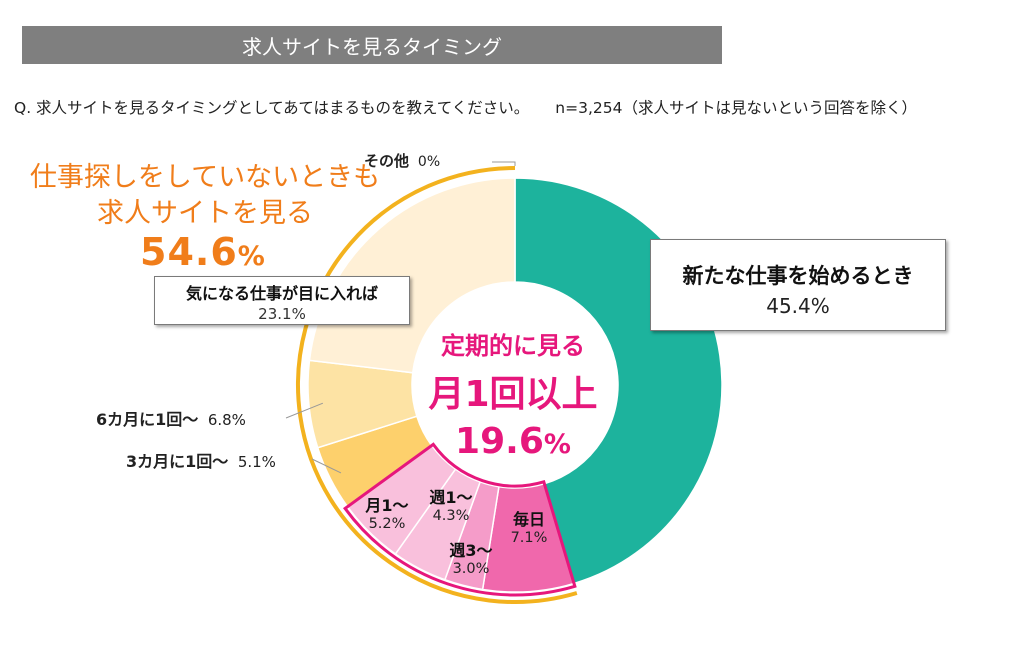 The height and width of the screenshot is (666, 1024). Describe the element at coordinates (205, 196) in the screenshot. I see `not-job-hunting-callout: 仕事探しをしていないときも 求人サイトを見る` at that location.